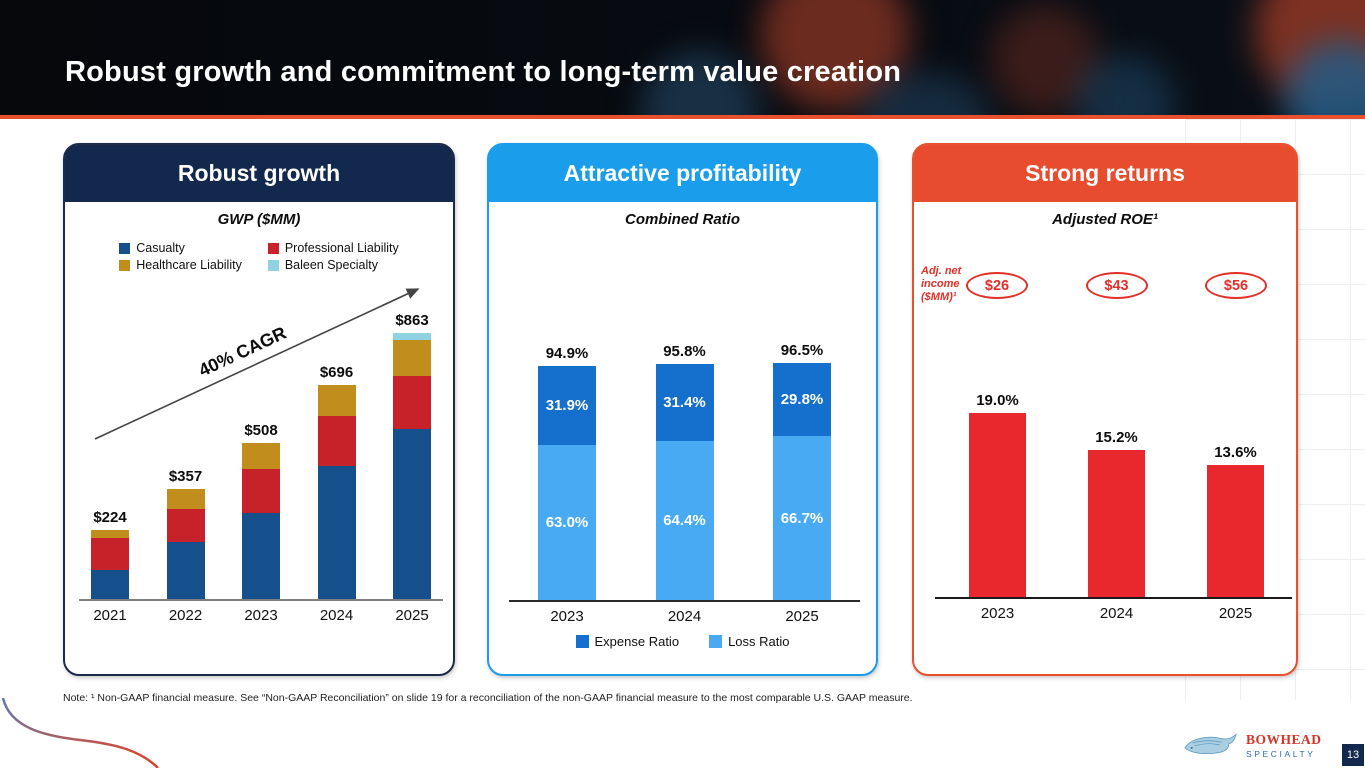 The width and height of the screenshot is (1365, 768). Describe the element at coordinates (802, 399) in the screenshot. I see `cr-seg-label: 29.8%` at that location.